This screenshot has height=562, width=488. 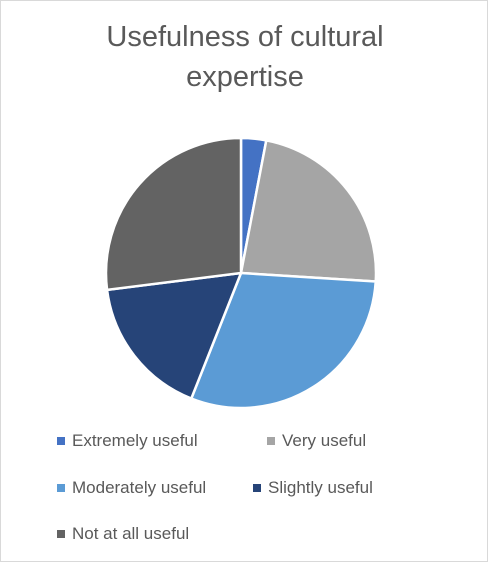 I want to click on legend-item: Not at all useful, so click(x=123, y=534).